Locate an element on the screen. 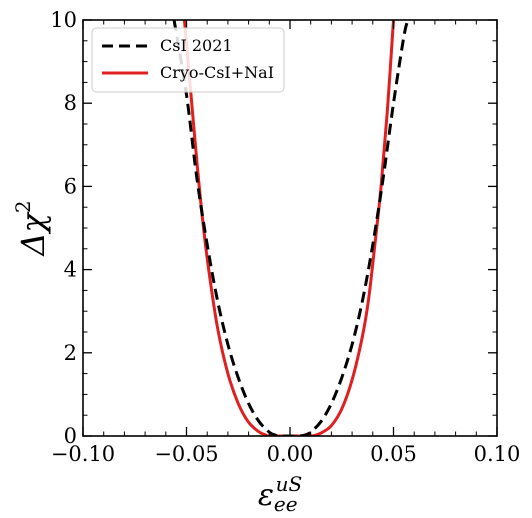 The width and height of the screenshot is (532, 518). x-tick-label: 0.05 is located at coordinates (393, 454).